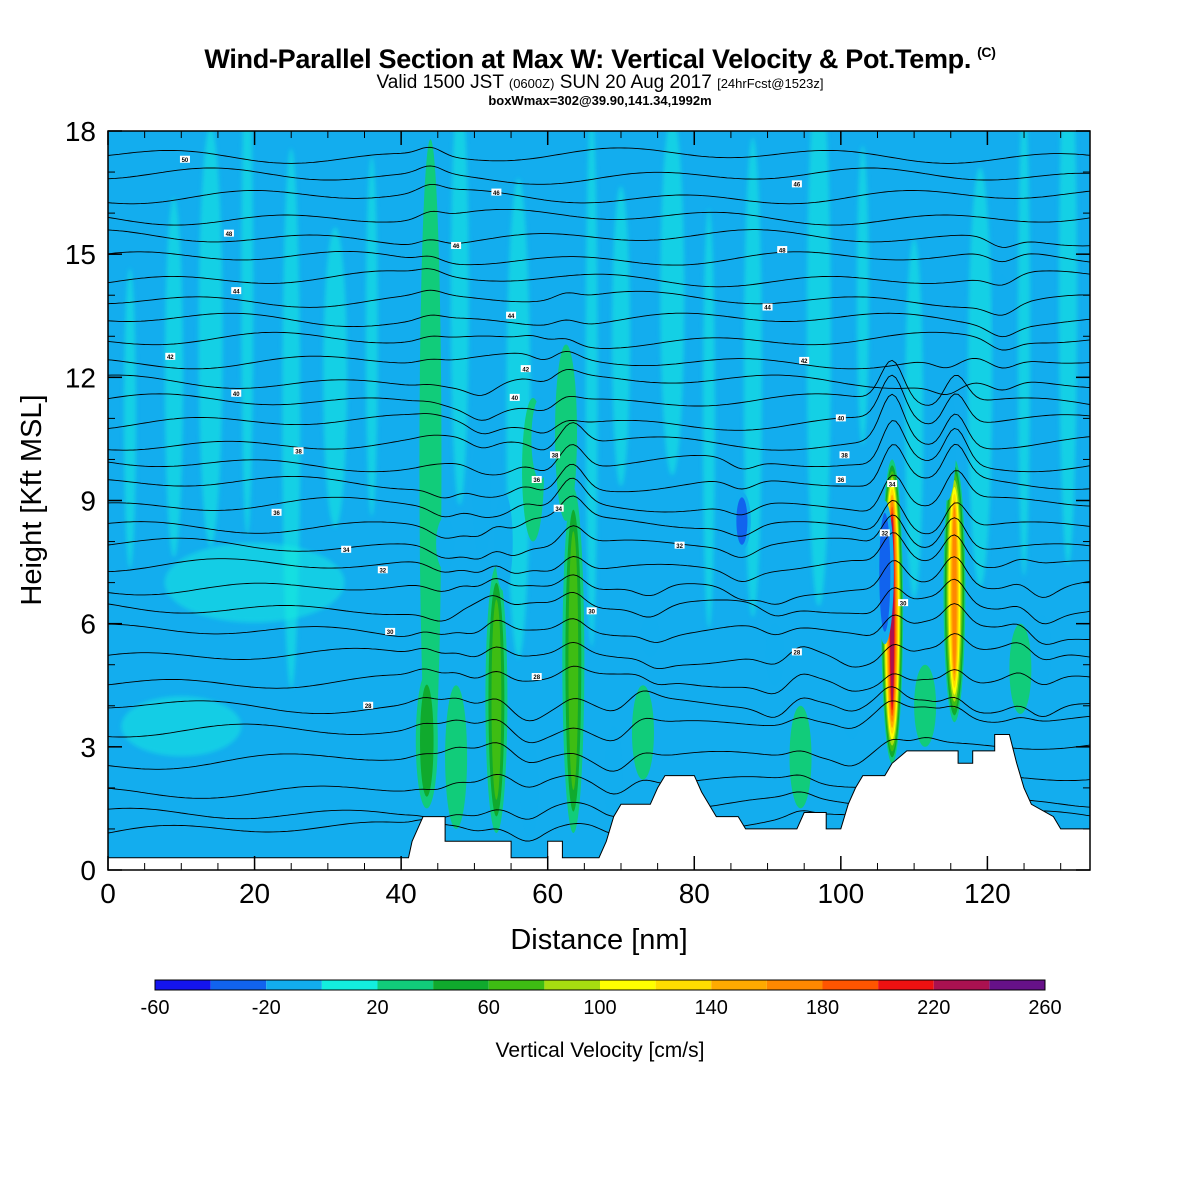  Describe the element at coordinates (377, 1008) in the screenshot. I see `colorbar-tick-label: 20` at that location.